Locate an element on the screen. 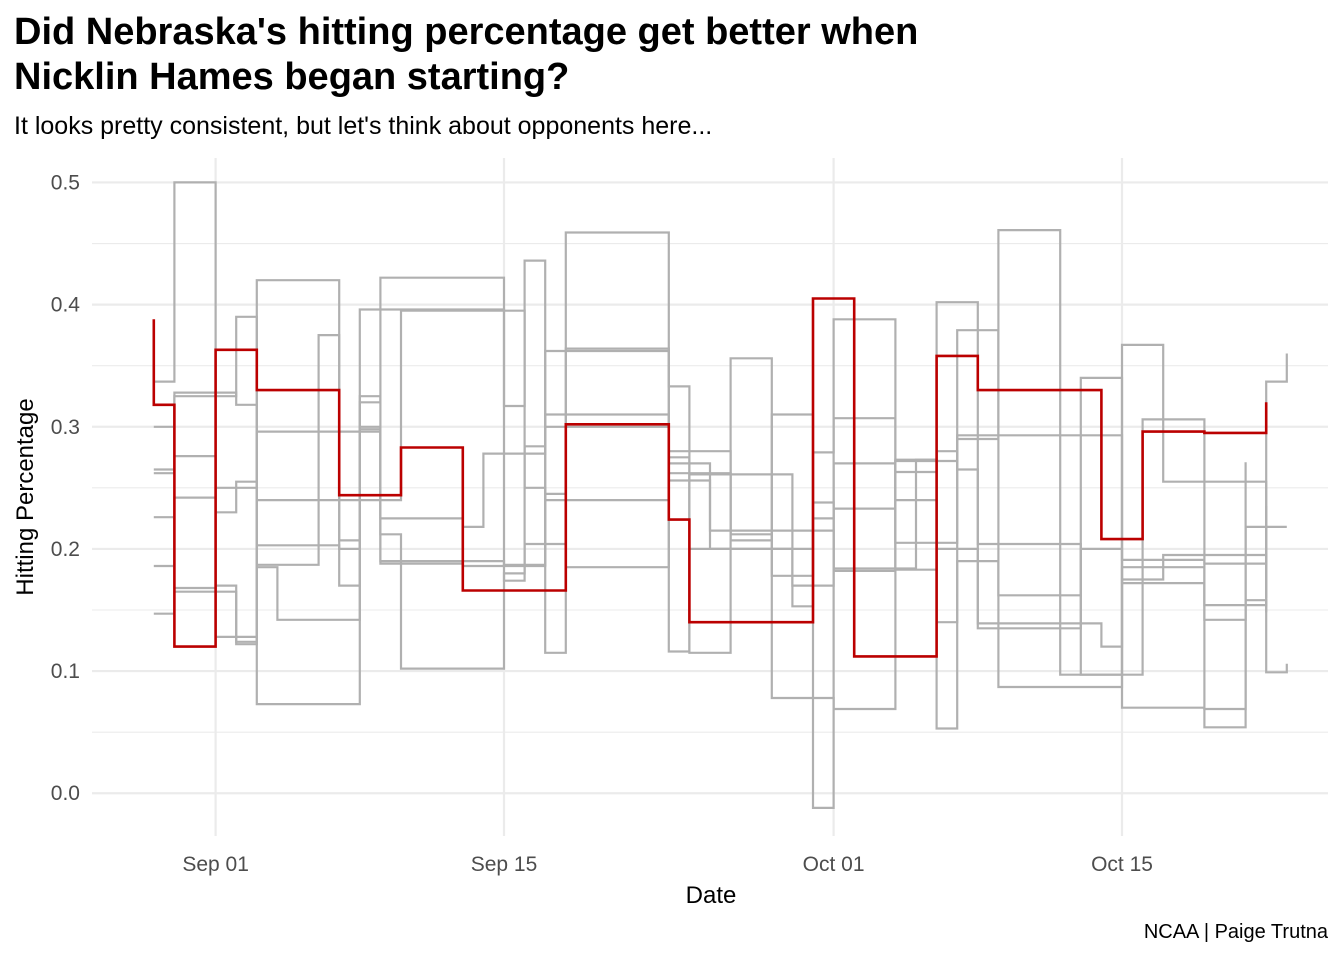  x-tick-label: Oct 15 is located at coordinates (1122, 864).